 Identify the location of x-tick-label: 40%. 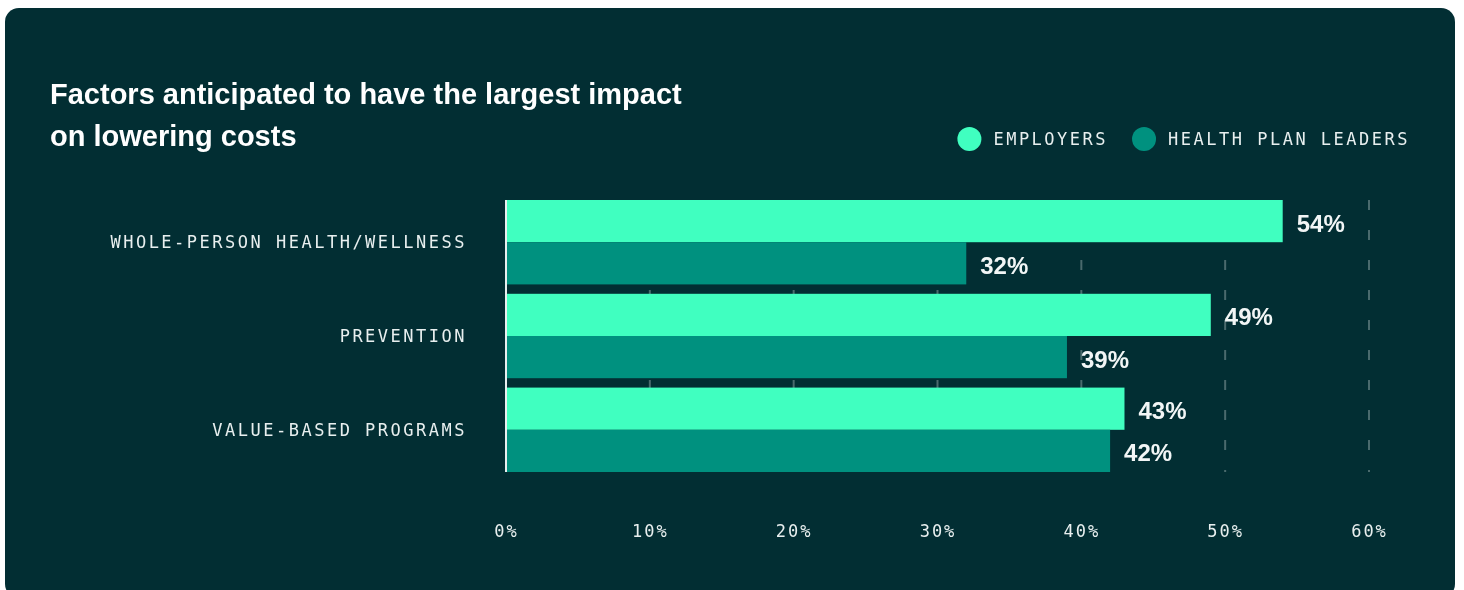
(1082, 531).